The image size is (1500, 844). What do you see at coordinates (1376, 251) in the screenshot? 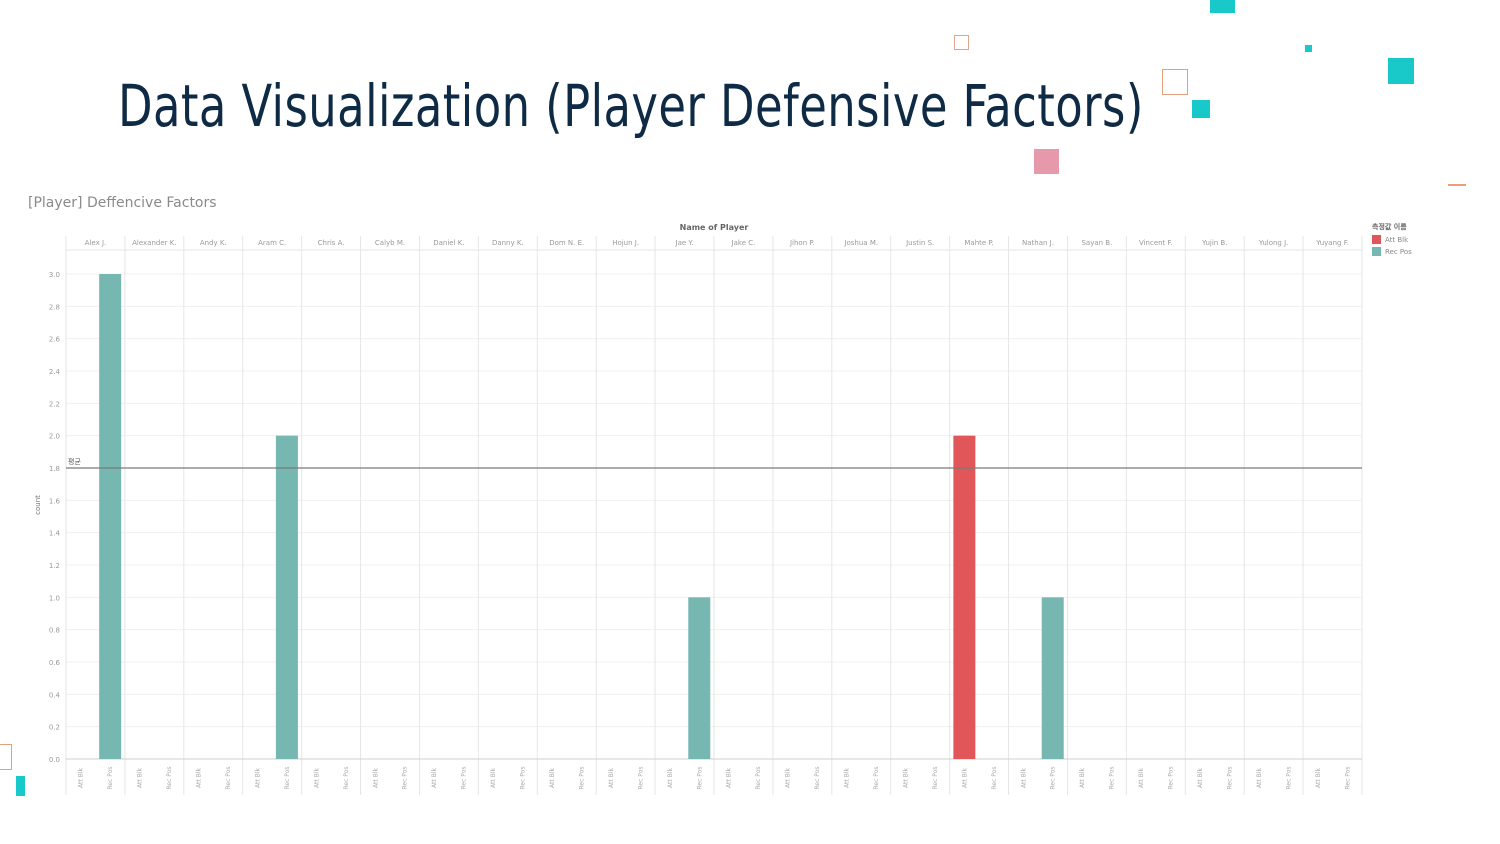
I see `legend-swatch-rec-pos` at bounding box center [1376, 251].